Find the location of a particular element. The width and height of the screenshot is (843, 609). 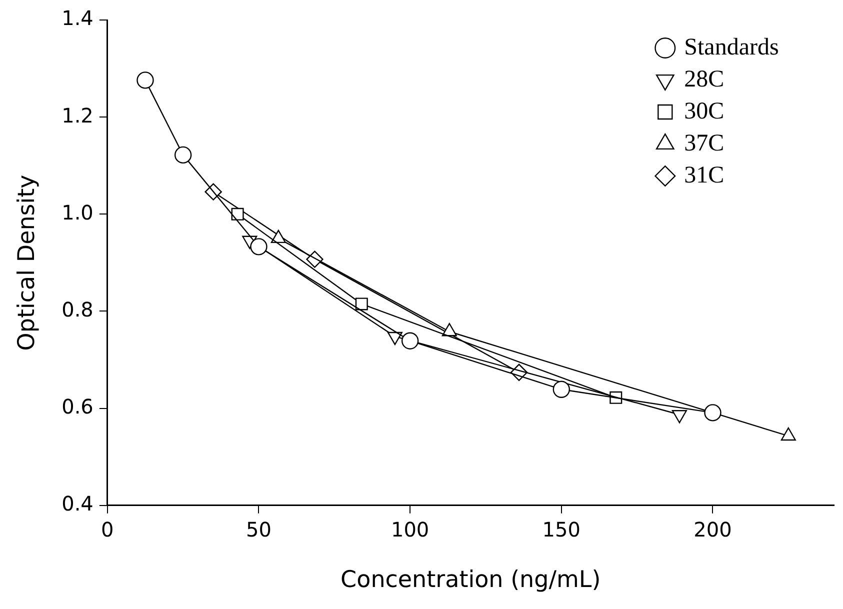

x-tick-label: 150 is located at coordinates (561, 530).